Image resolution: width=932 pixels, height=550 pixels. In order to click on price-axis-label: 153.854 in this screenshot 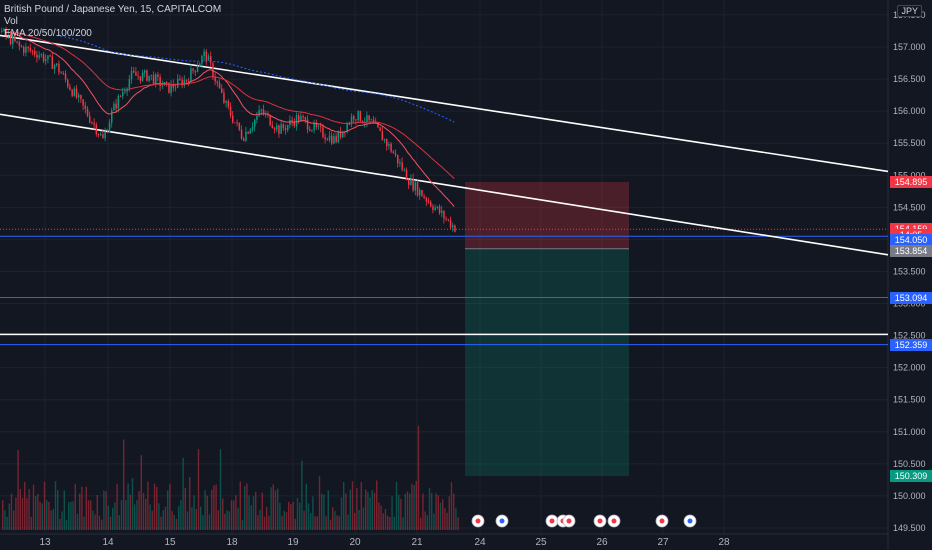, I will do `click(911, 250)`.